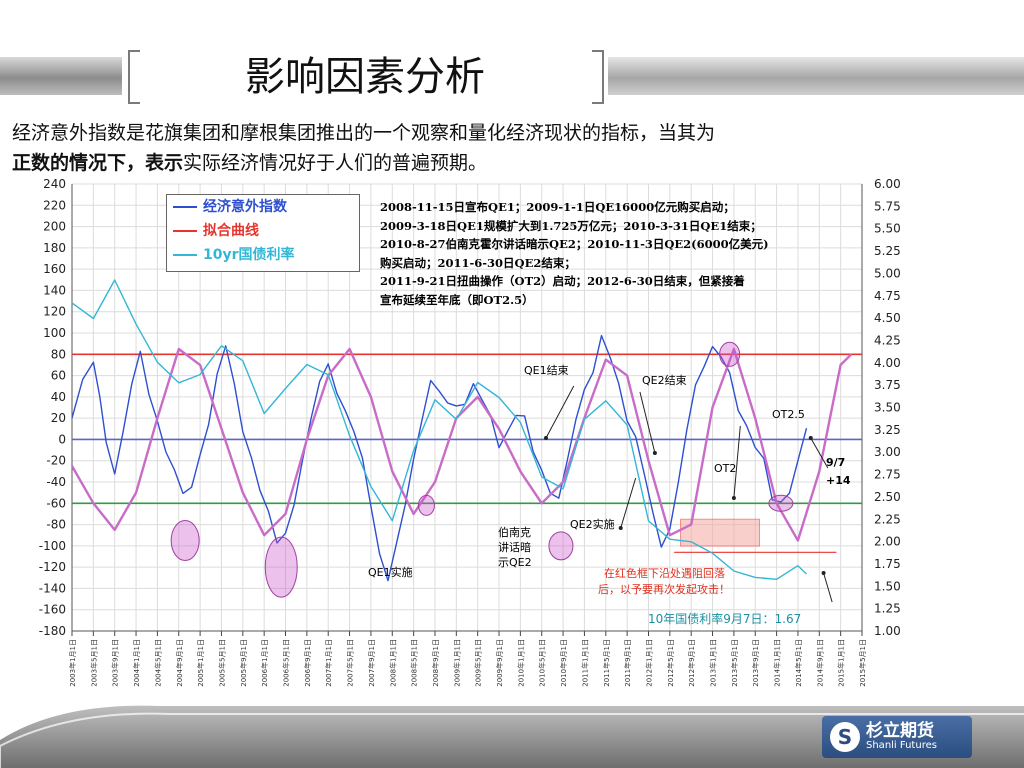 The height and width of the screenshot is (768, 1024). Describe the element at coordinates (562, 281) in the screenshot. I see `note-line: 2011-9-21日扭曲操作（OT2）启动；2012-6-30日结束，但紧接着` at that location.